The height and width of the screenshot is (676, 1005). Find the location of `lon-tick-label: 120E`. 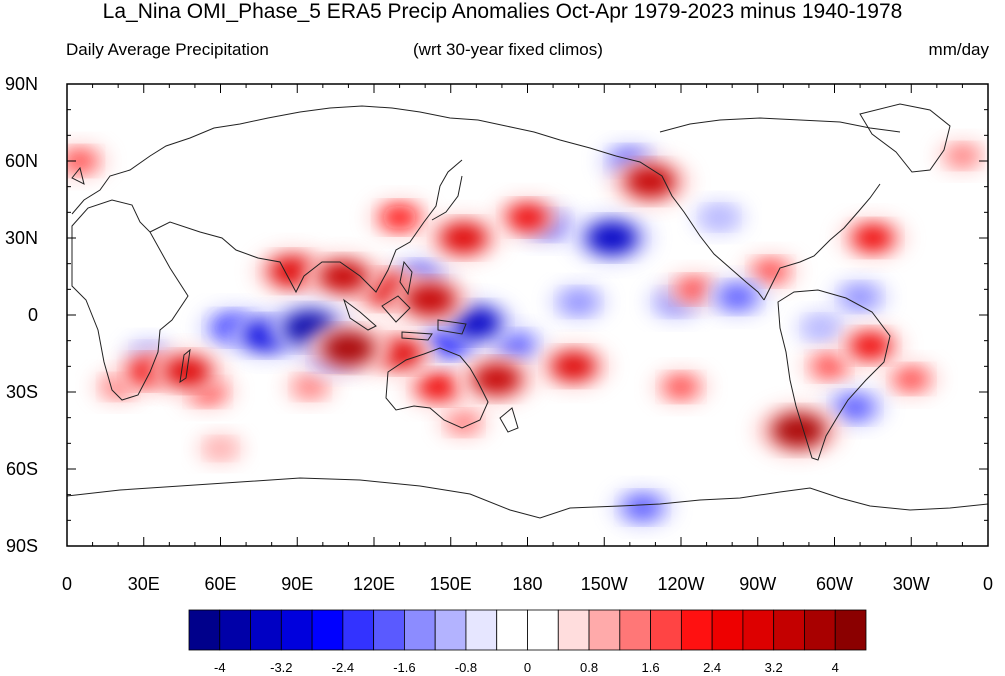

lon-tick-label: 120E is located at coordinates (374, 584).